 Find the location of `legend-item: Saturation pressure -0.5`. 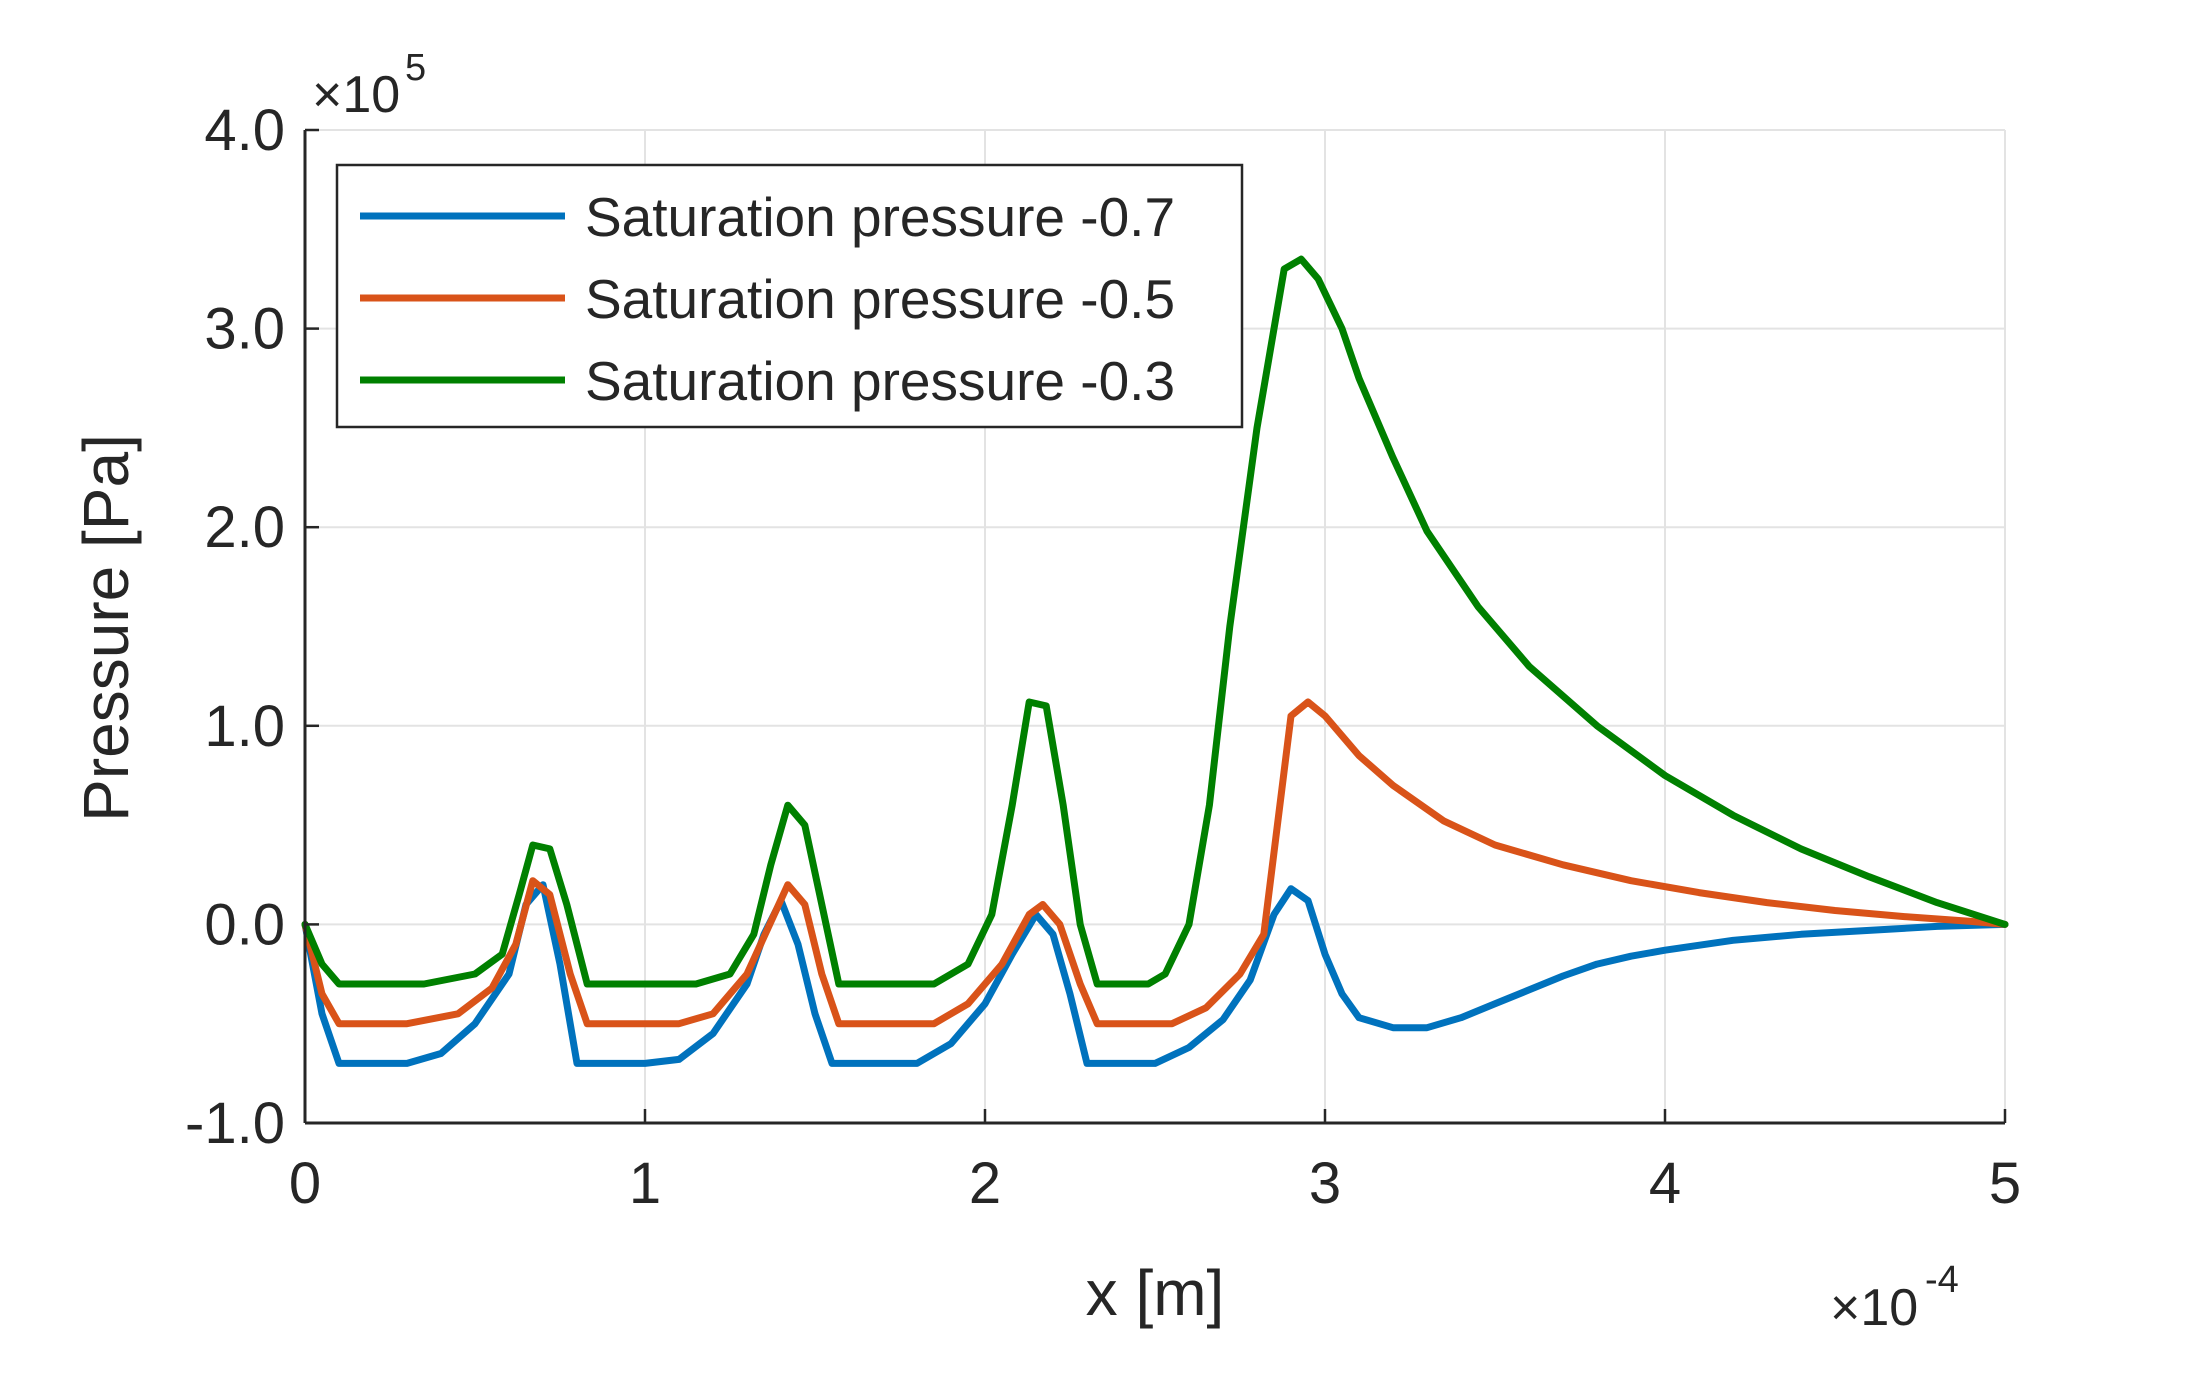

legend-item: Saturation pressure -0.5 is located at coordinates (767, 299).